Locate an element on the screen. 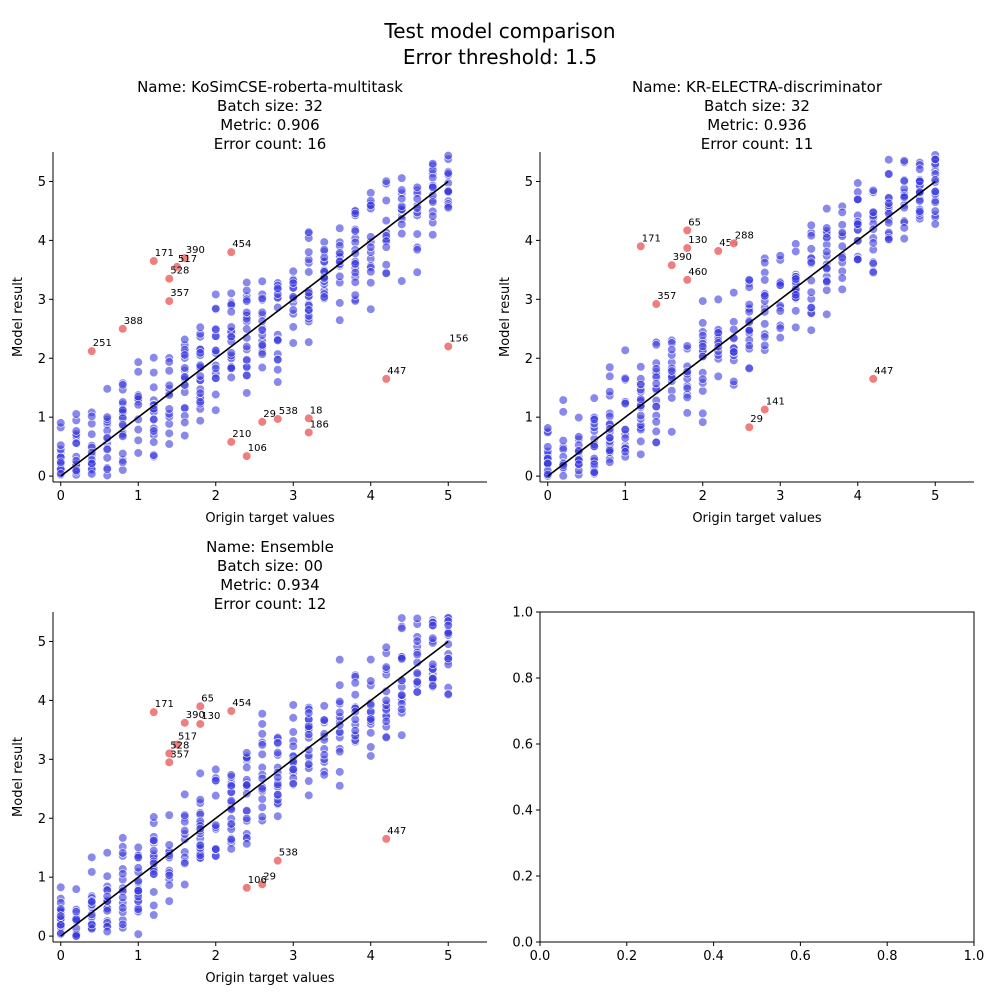 Image resolution: width=1000 pixels, height=1000 pixels. error-point-label: 106 is located at coordinates (257, 448).